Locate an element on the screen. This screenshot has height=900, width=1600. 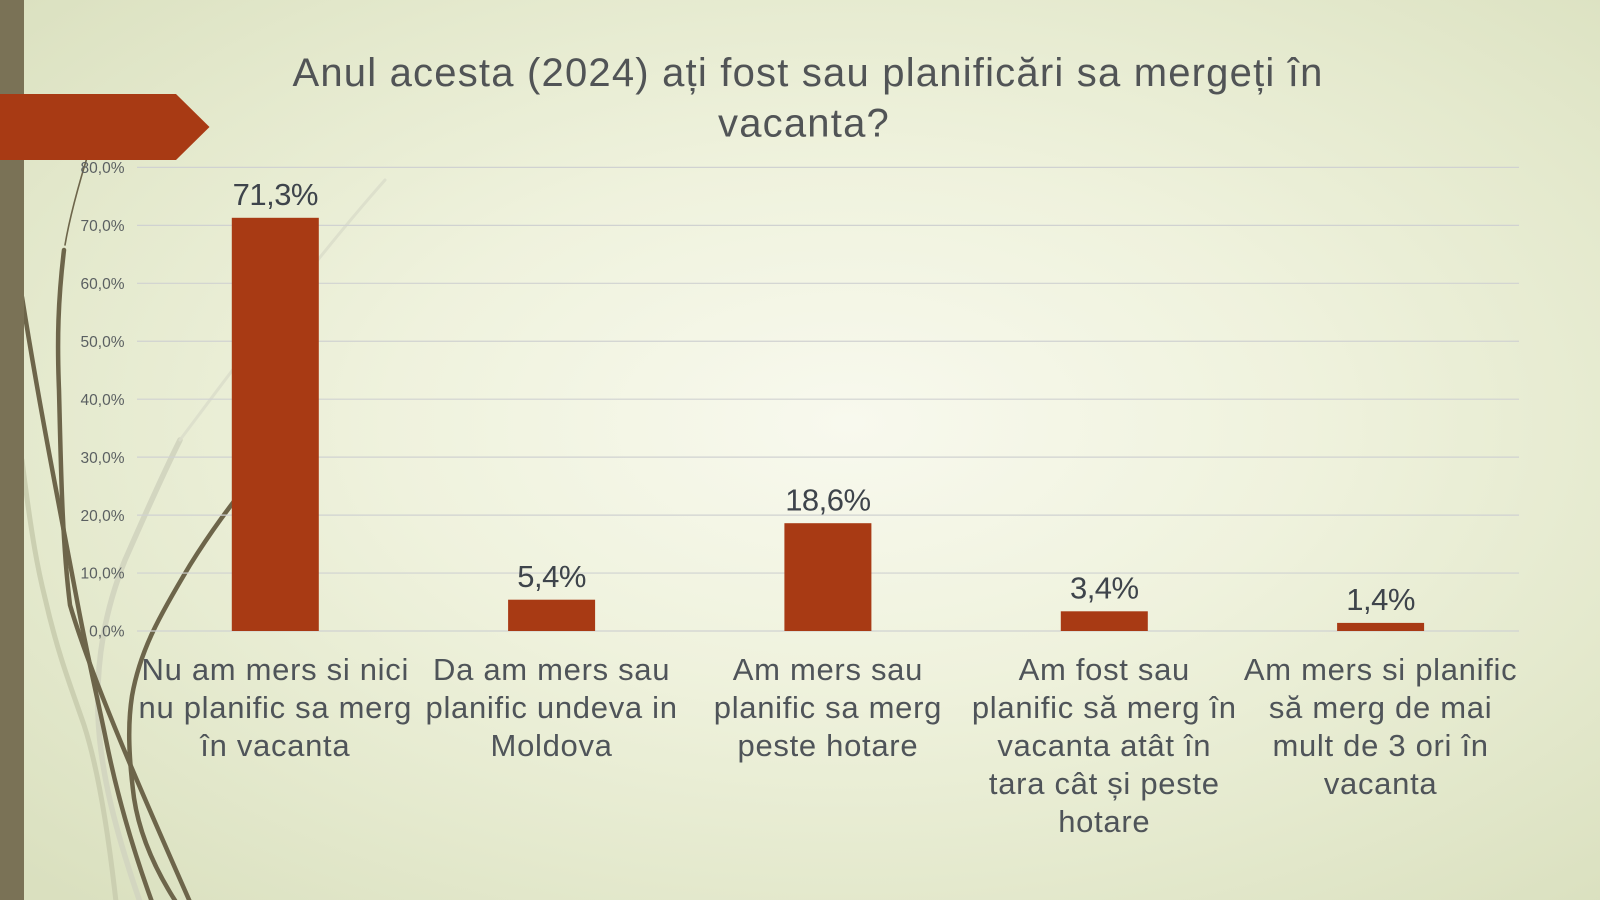
svg-text: planific undeva in is located at coordinates (552, 707).